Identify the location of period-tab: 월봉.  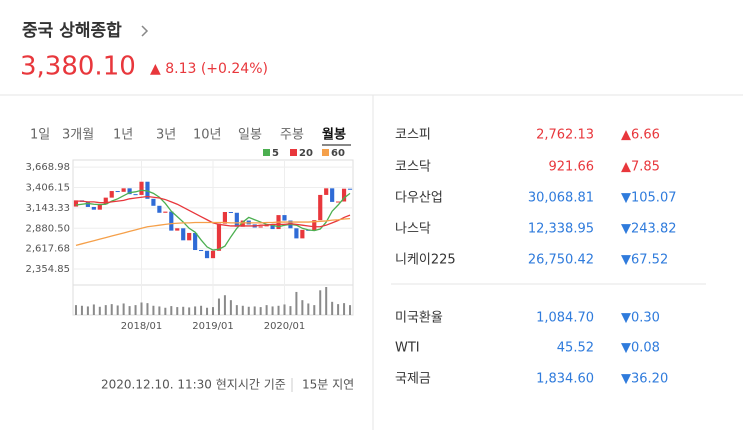
(334, 135).